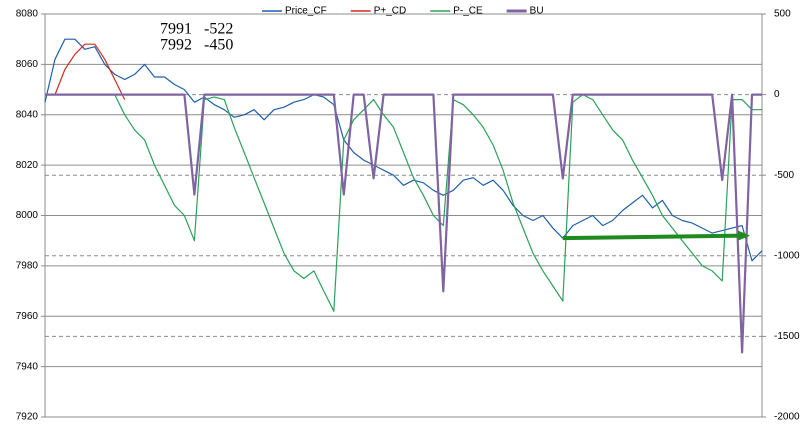 The height and width of the screenshot is (432, 807). Describe the element at coordinates (196, 29) in the screenshot. I see `annotation: 7991 -522` at that location.